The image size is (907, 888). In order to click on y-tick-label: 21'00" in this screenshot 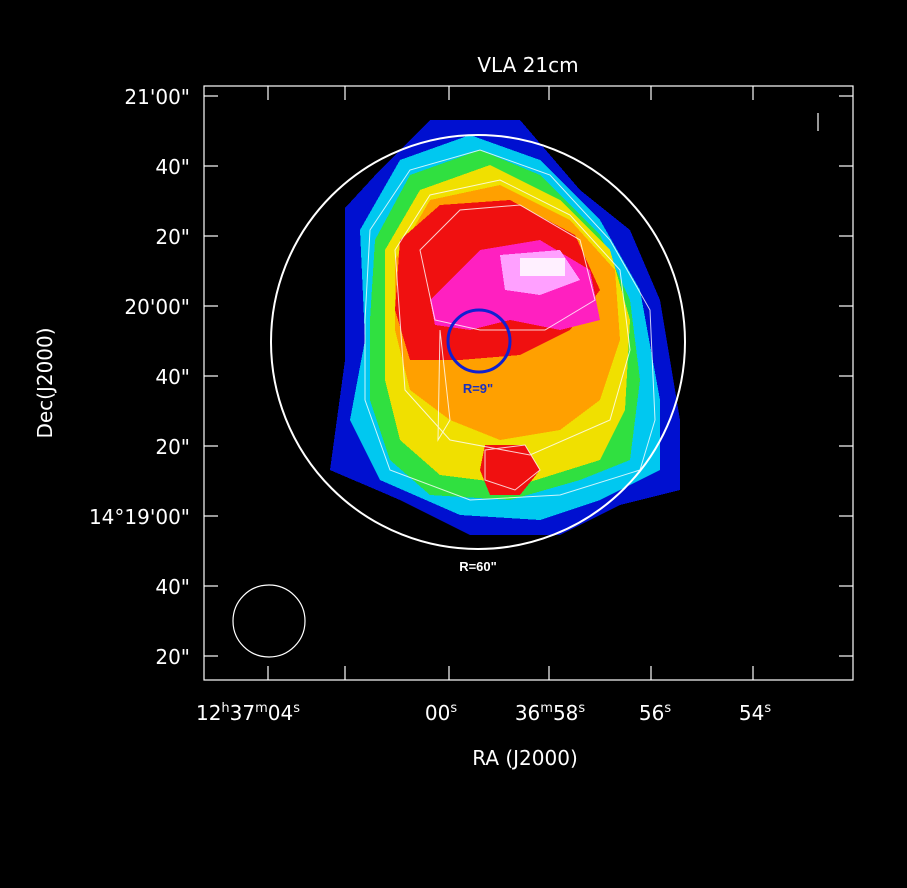, I will do `click(157, 97)`.